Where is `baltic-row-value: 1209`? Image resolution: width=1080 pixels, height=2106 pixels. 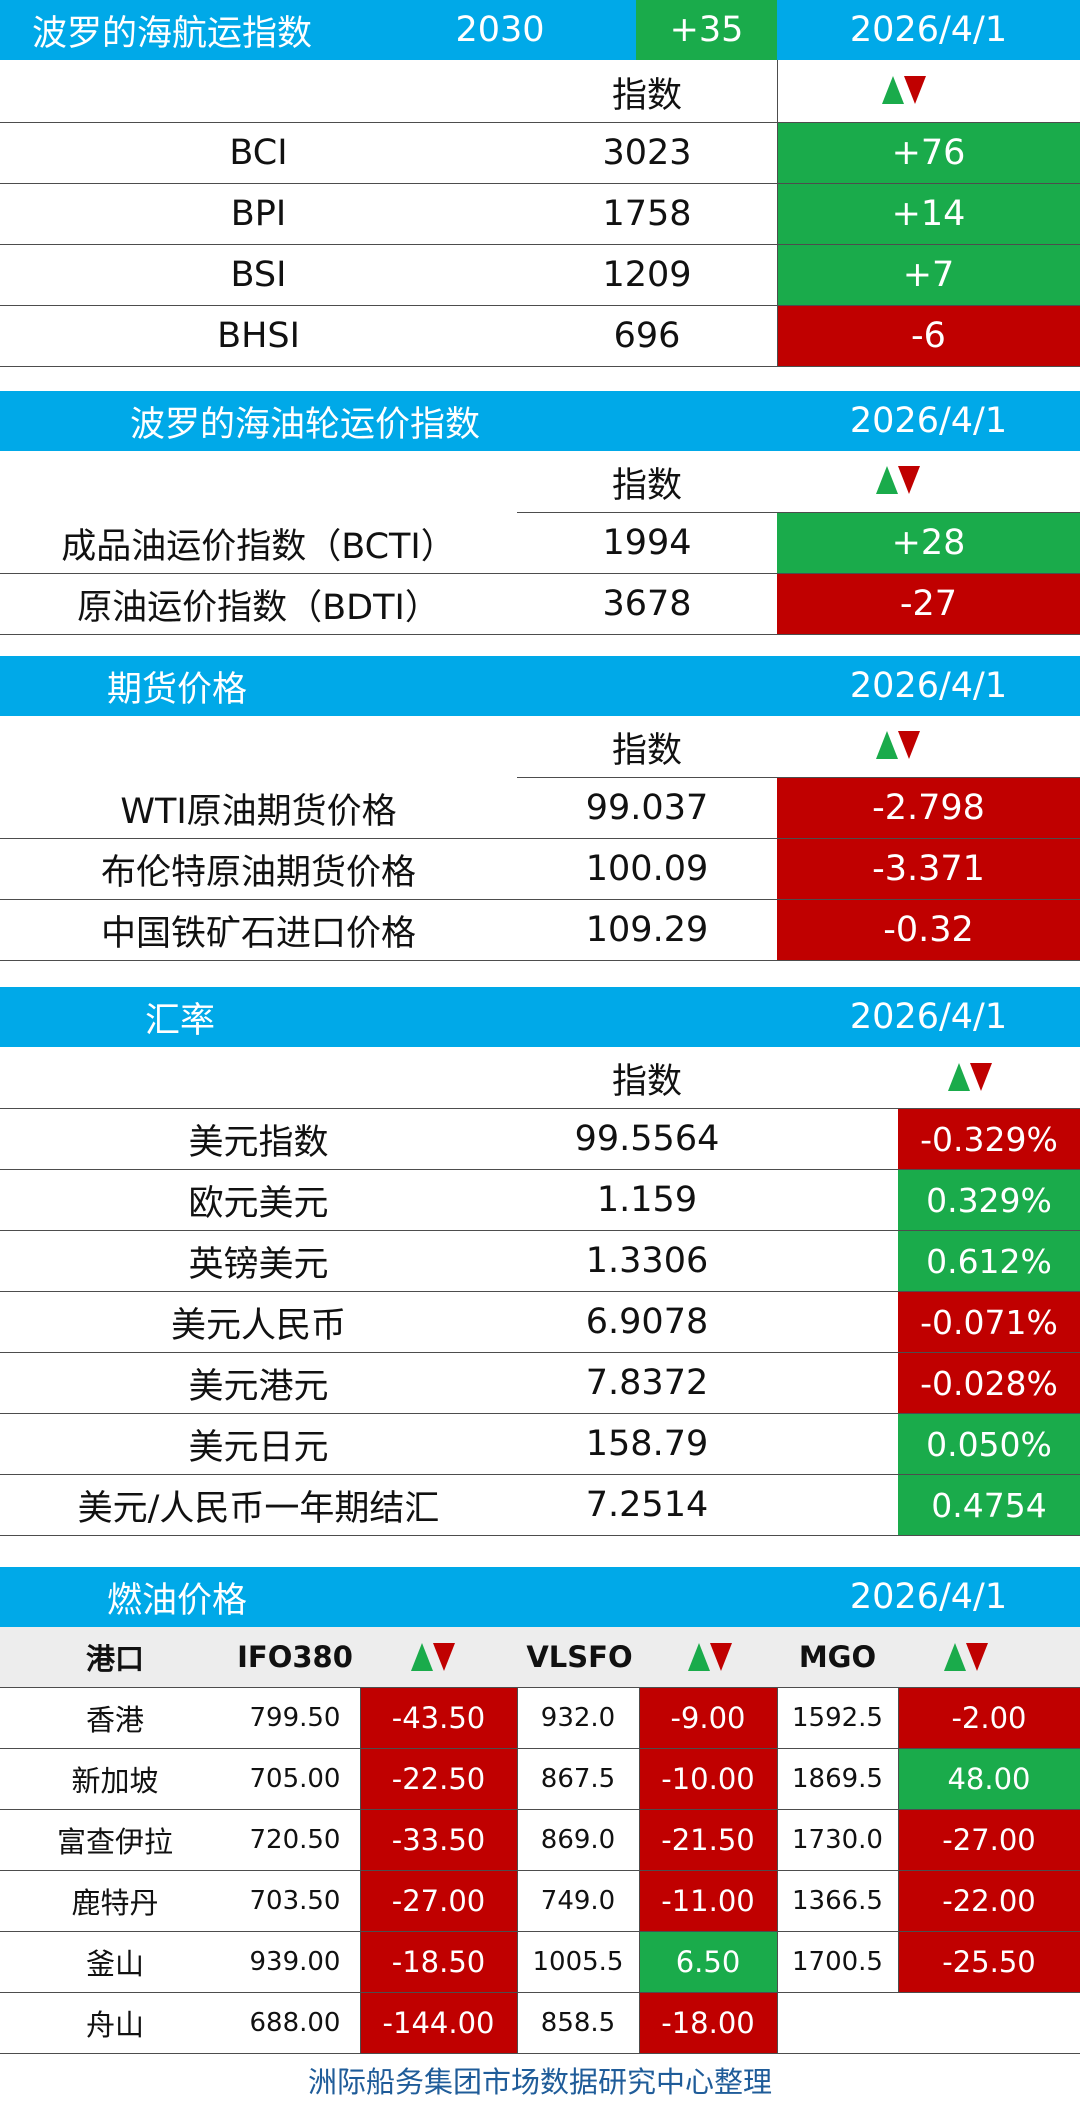
baltic-row-value: 1209 is located at coordinates (647, 275).